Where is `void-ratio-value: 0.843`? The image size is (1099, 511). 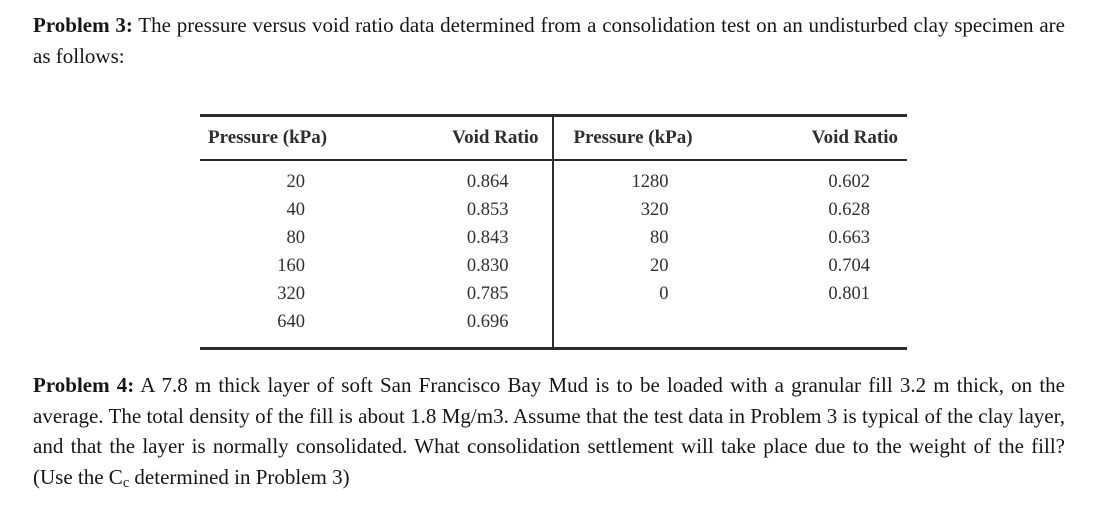 void-ratio-value: 0.843 is located at coordinates (487, 238).